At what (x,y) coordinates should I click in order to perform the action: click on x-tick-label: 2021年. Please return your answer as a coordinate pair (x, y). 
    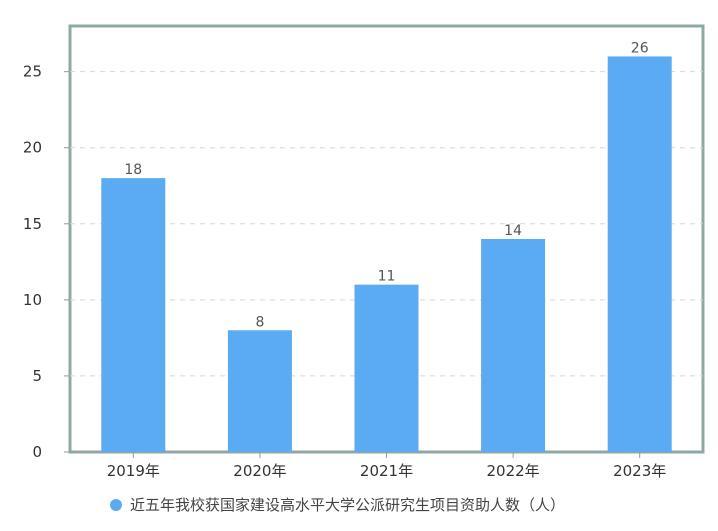
    Looking at the image, I should click on (386, 471).